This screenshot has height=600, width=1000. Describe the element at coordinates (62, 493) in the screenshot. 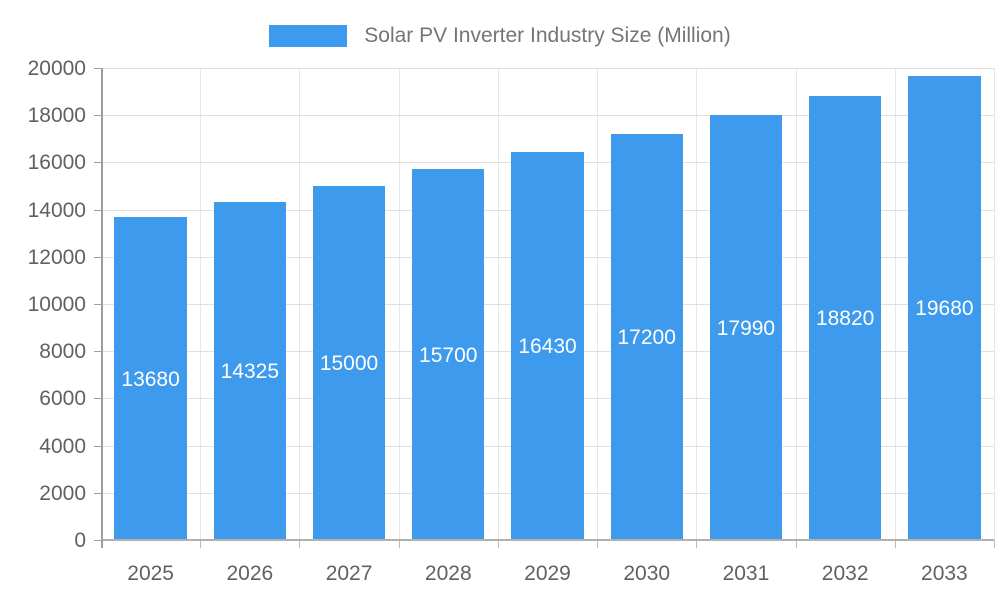

I see `y-axis-tick-label: 2000` at that location.